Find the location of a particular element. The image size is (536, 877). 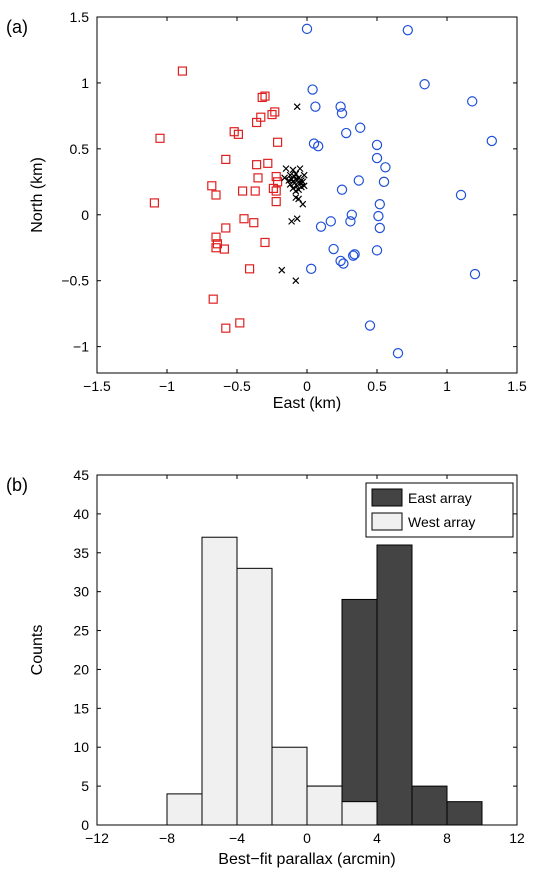

y-tick-label-b: 25 is located at coordinates (81, 631).